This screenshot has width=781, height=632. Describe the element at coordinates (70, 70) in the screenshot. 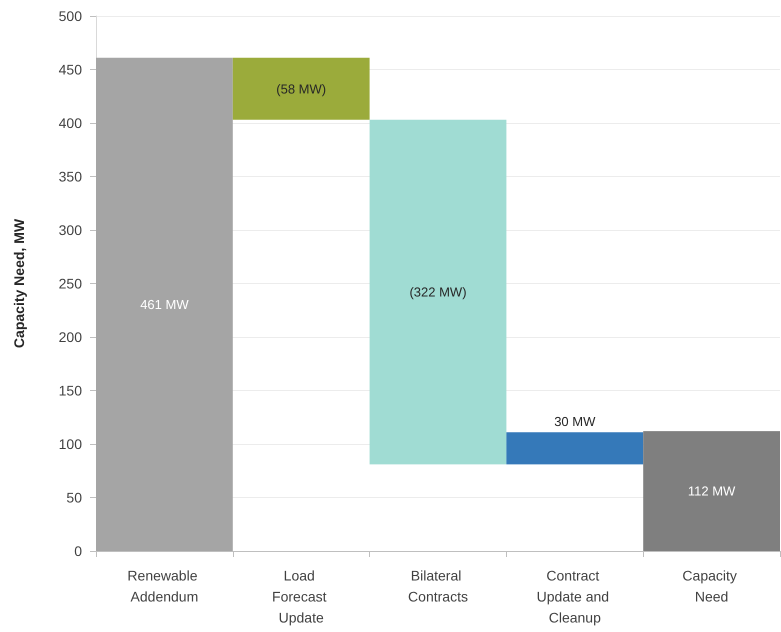

I see `y-tick-label: 450` at that location.